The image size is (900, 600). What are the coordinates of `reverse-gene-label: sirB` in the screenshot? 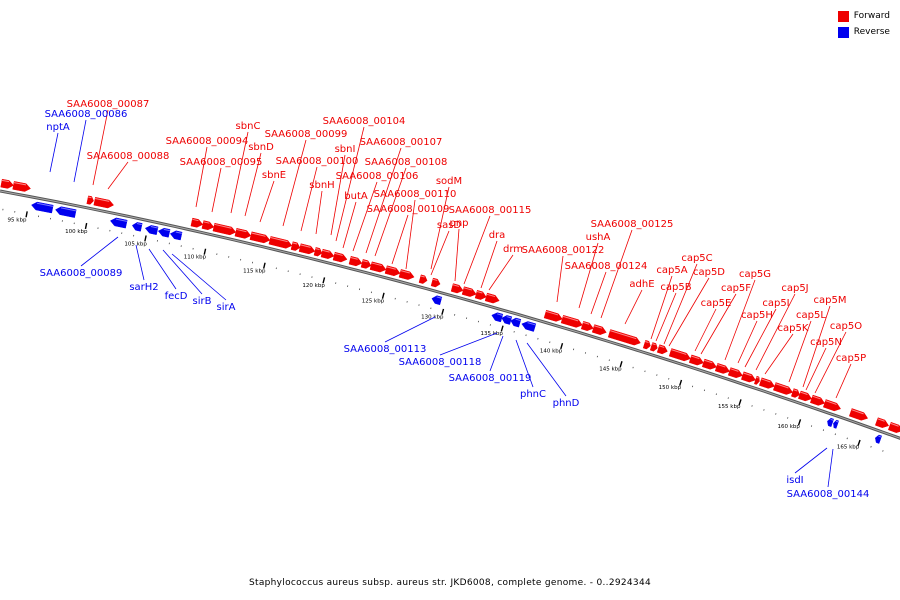 It's located at (202, 301).